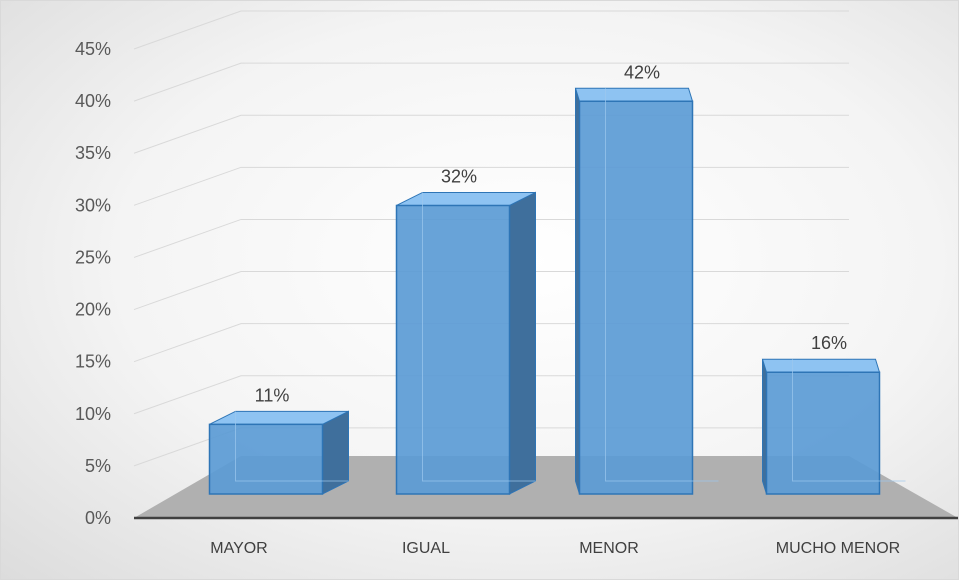 The height and width of the screenshot is (581, 959). Describe the element at coordinates (93, 362) in the screenshot. I see `y-tick-label: 15%` at that location.